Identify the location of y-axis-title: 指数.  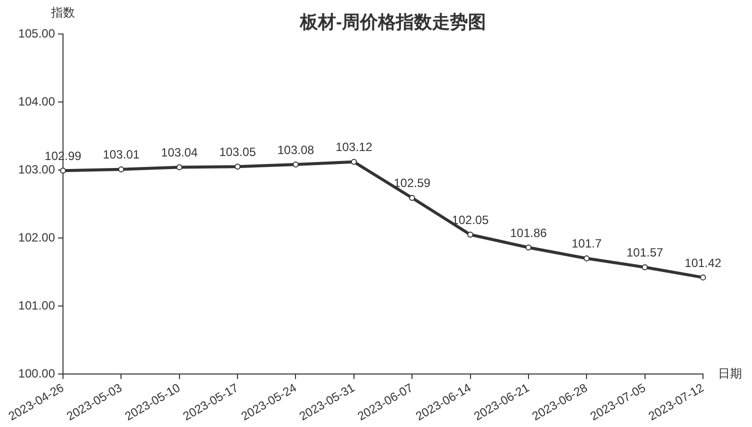
(62, 12).